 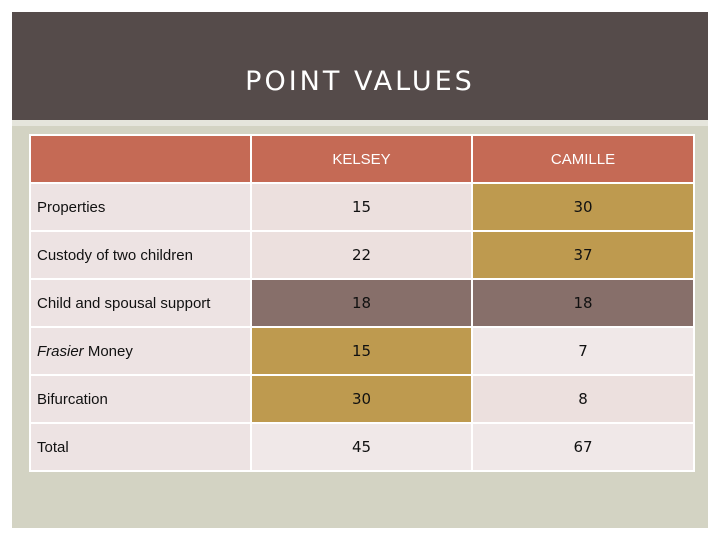 I want to click on kelsey-value: 30, so click(x=361, y=399).